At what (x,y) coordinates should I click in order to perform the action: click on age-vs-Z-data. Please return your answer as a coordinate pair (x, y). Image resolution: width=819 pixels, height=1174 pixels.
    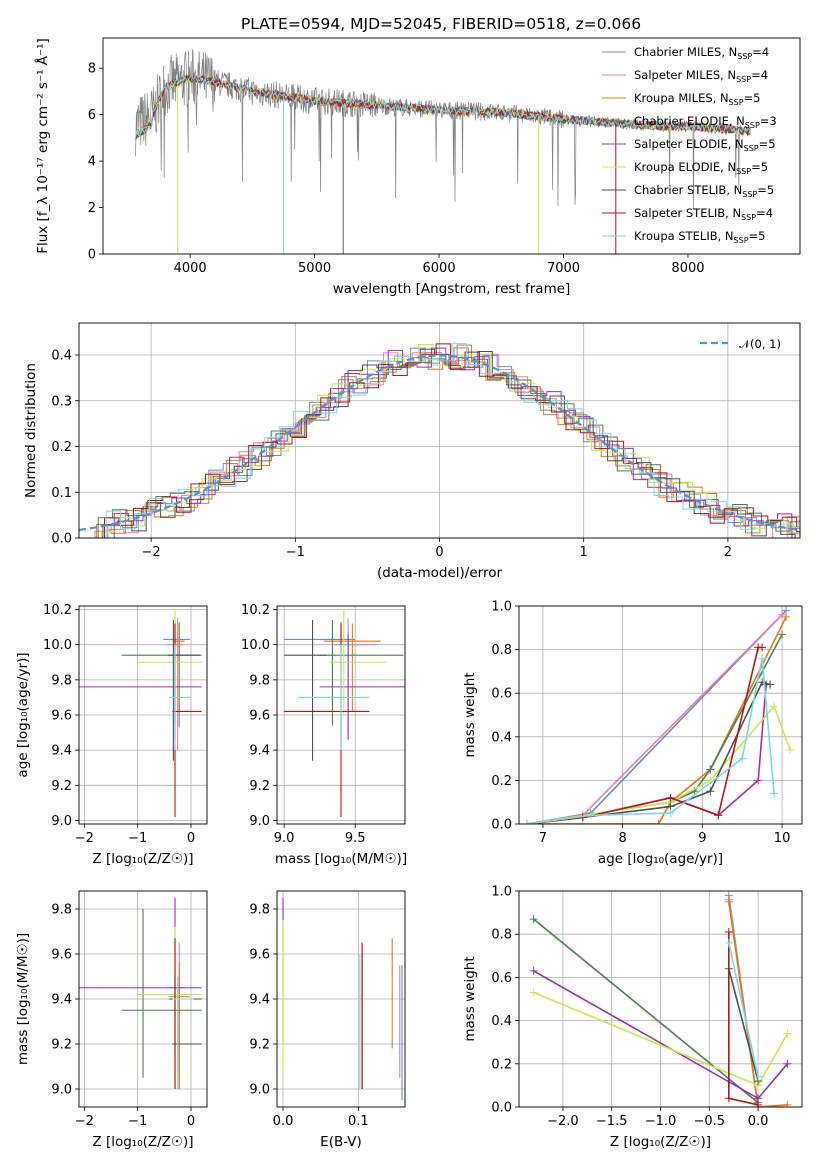
    Looking at the image, I should click on (140, 713).